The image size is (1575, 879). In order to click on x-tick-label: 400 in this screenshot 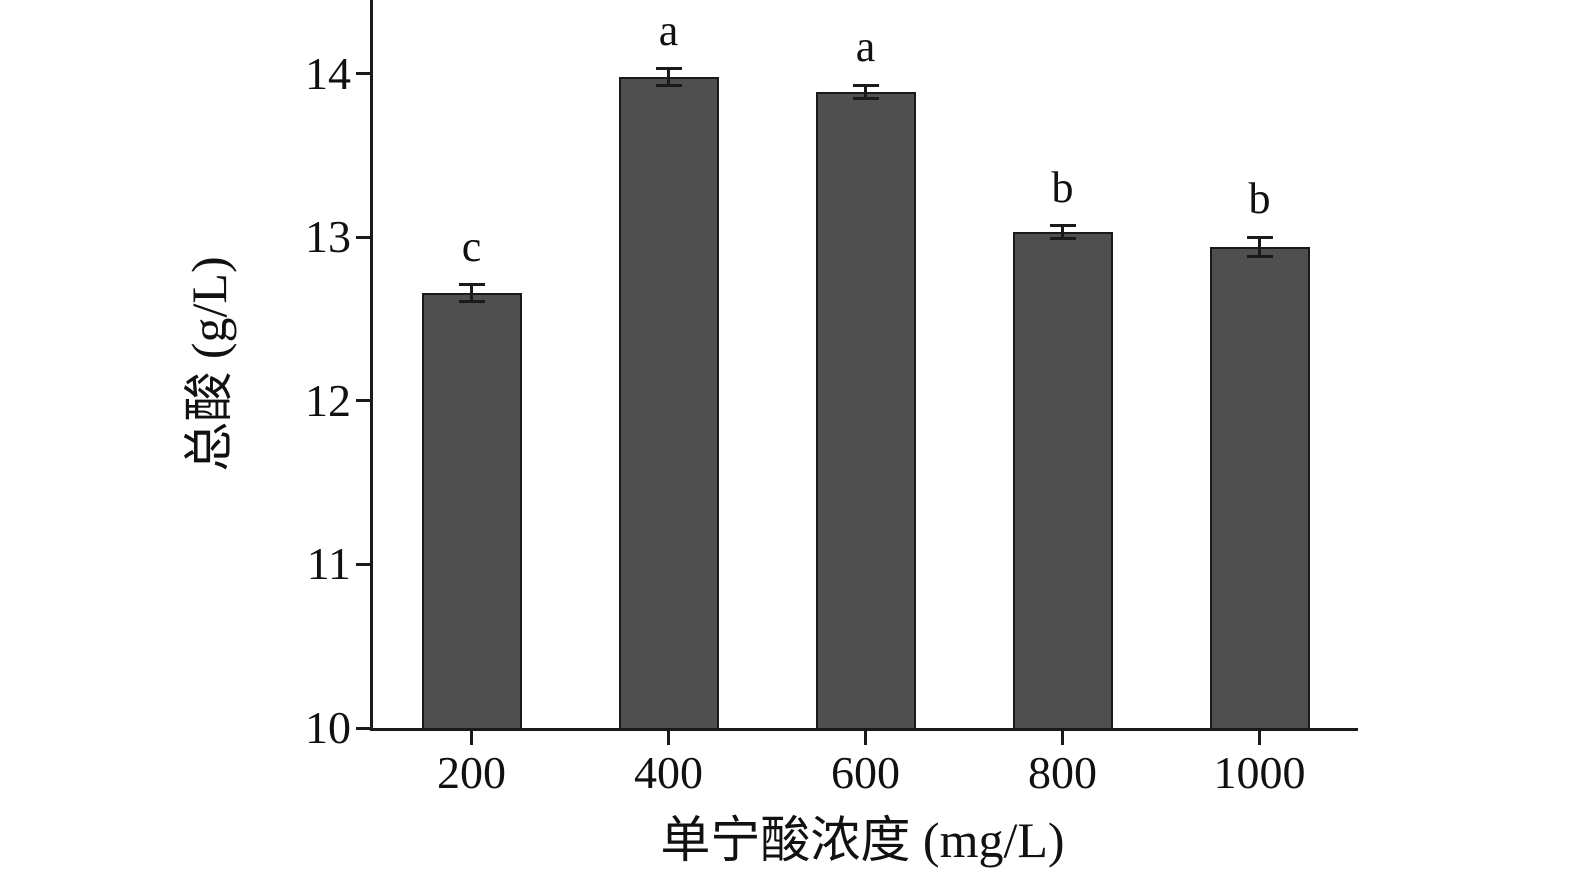, I will do `click(668, 772)`.